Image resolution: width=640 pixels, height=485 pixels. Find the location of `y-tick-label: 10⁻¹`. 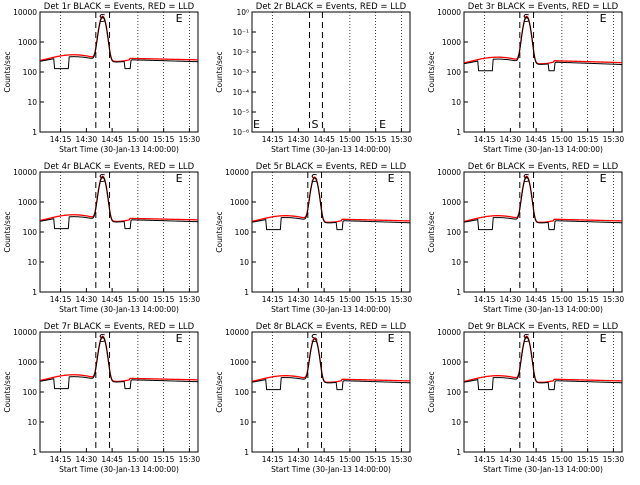

y-tick-label: 10⁻¹ is located at coordinates (240, 32).